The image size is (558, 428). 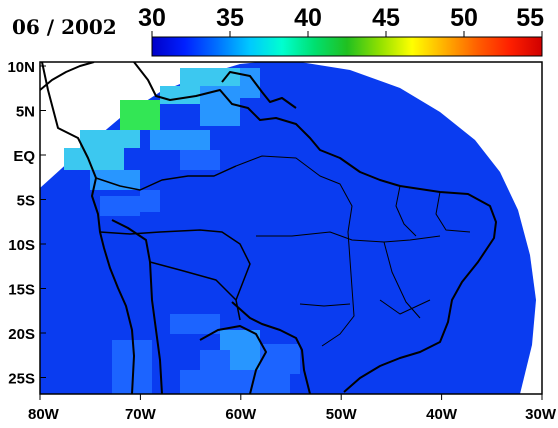 I want to click on amazon-north-coast, so click(x=259, y=90).